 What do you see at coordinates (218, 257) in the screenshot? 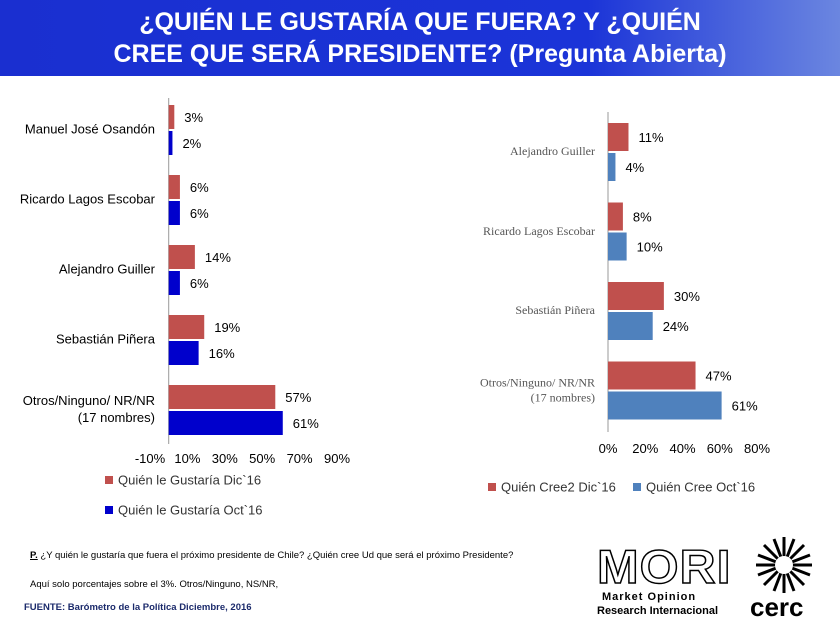
I see `value-label: 14%` at bounding box center [218, 257].